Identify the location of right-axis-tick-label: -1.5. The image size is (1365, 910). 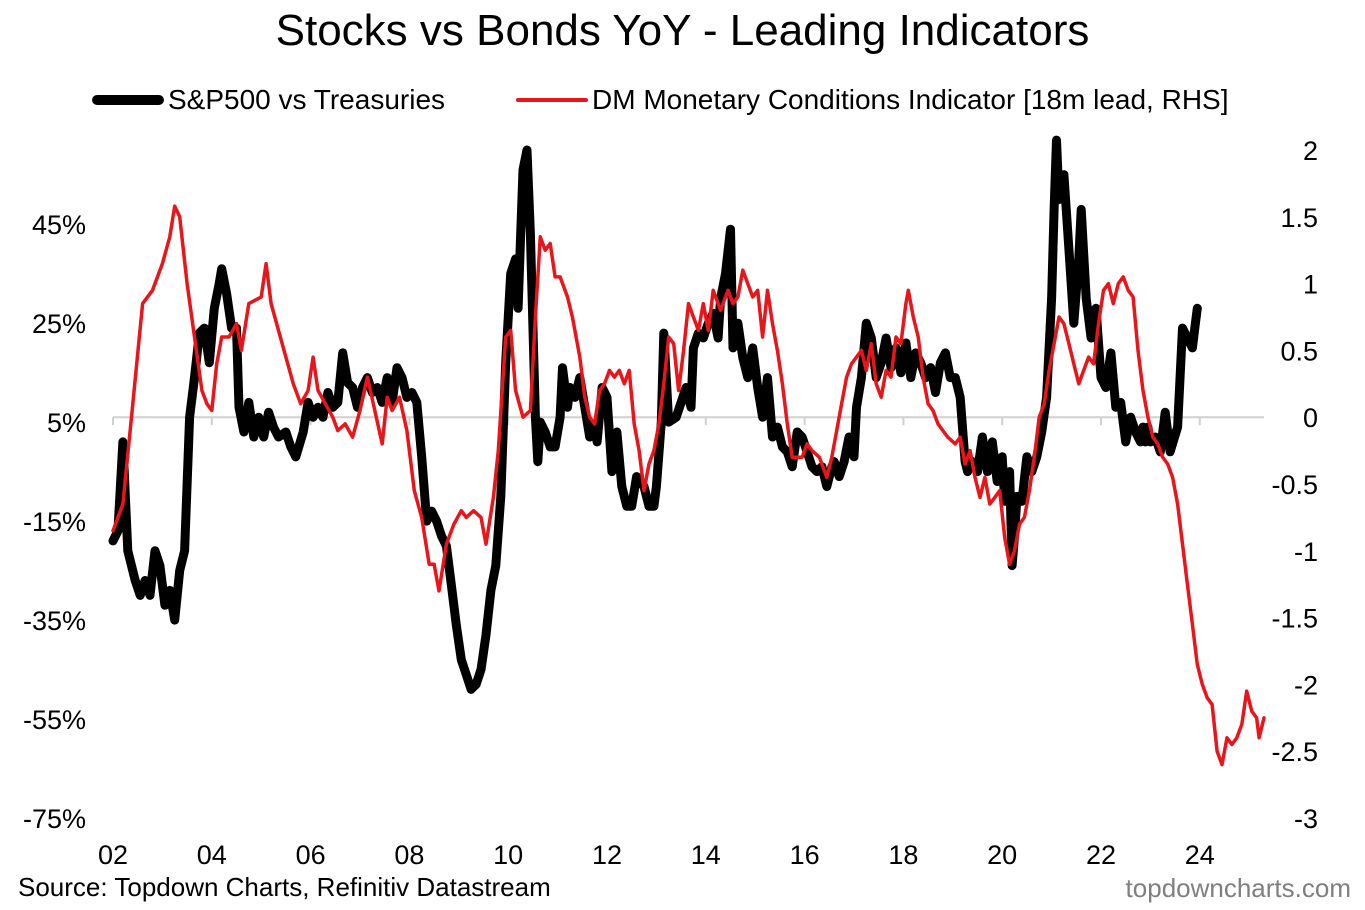
(1294, 619).